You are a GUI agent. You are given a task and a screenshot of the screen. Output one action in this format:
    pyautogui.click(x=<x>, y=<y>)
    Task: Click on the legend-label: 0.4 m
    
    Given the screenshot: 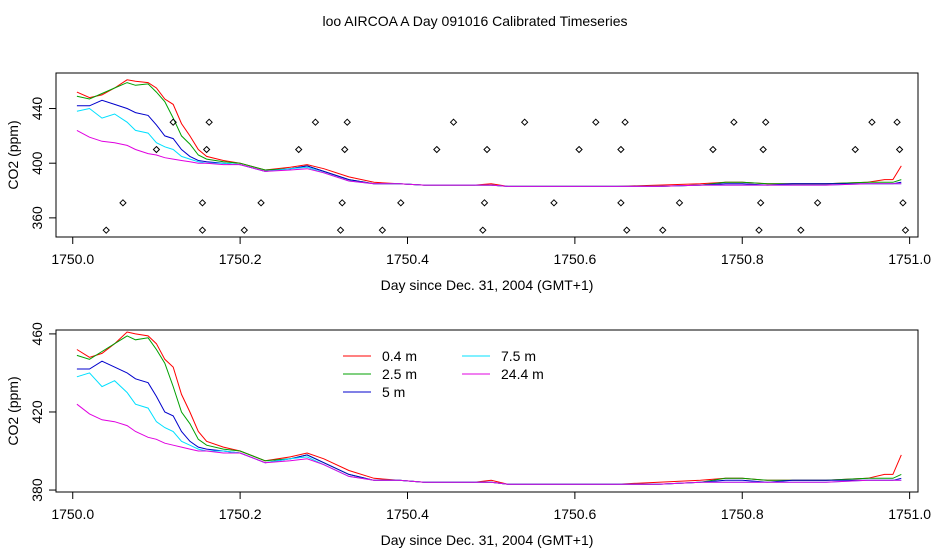 What is the action you would take?
    pyautogui.click(x=399, y=356)
    